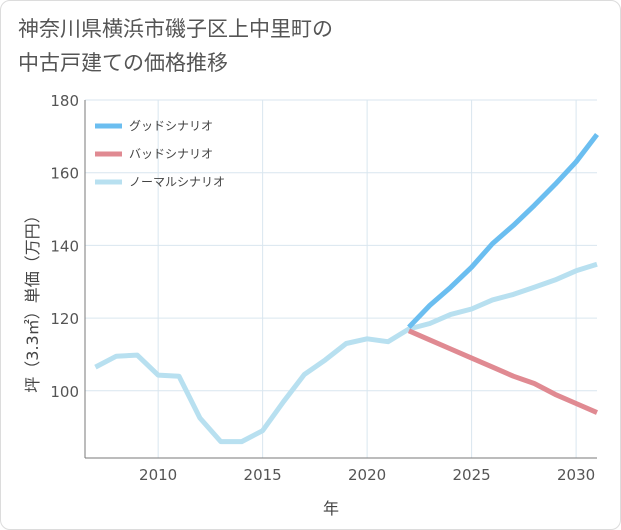 This screenshot has height=530, width=621. What do you see at coordinates (64, 319) in the screenshot?
I see `y-tick-label: 120` at bounding box center [64, 319].